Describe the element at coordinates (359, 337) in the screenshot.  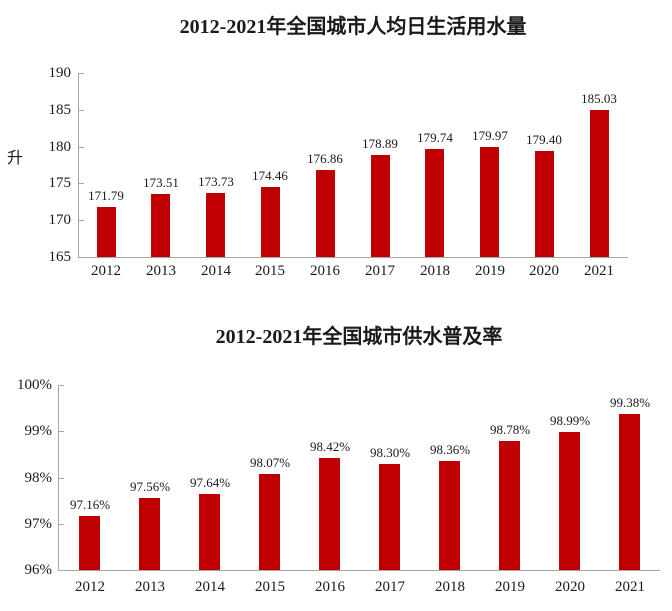
I see `chart-title: 2012-2021年全国城市供水普及率` at that location.